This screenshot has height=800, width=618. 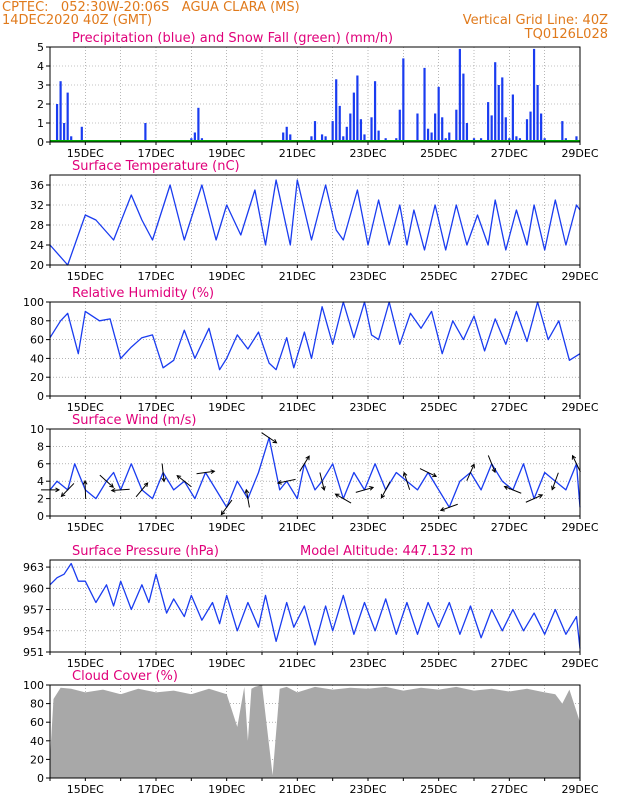 I want to click on y-tick-label: 40, so click(x=37, y=741).